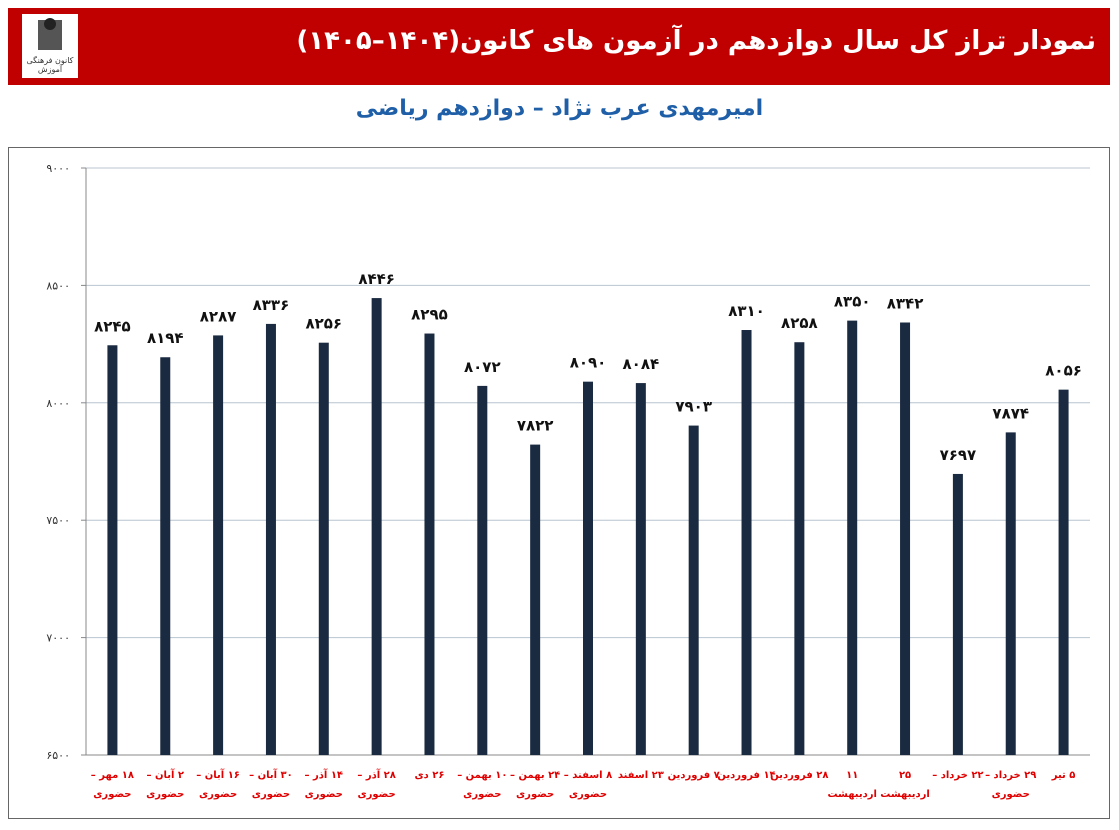 Image resolution: width=1119 pixels, height=830 pixels. What do you see at coordinates (588, 363) in the screenshot?
I see `value-label: ۸۰۹۰` at bounding box center [588, 363].